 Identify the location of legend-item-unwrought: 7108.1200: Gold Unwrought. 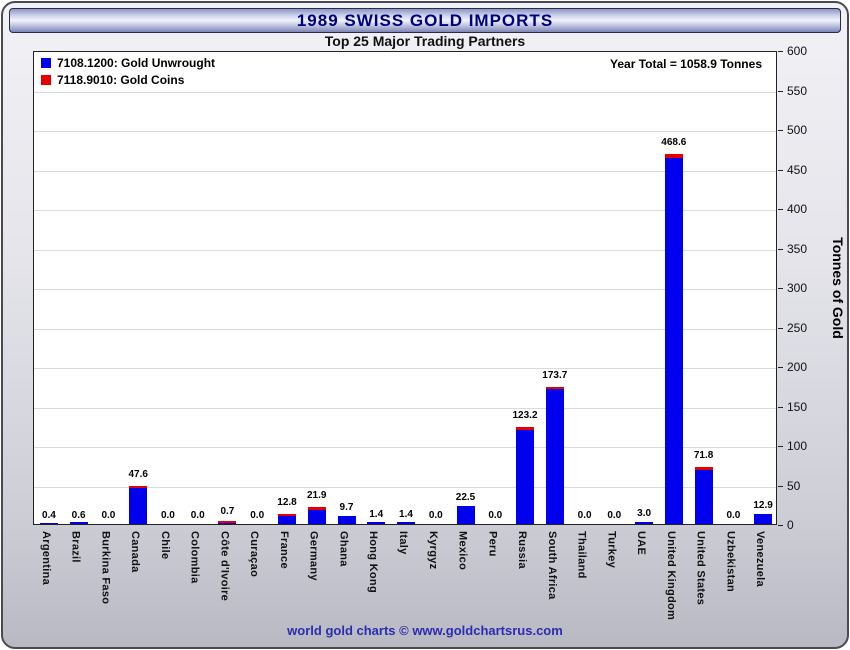
(128, 63).